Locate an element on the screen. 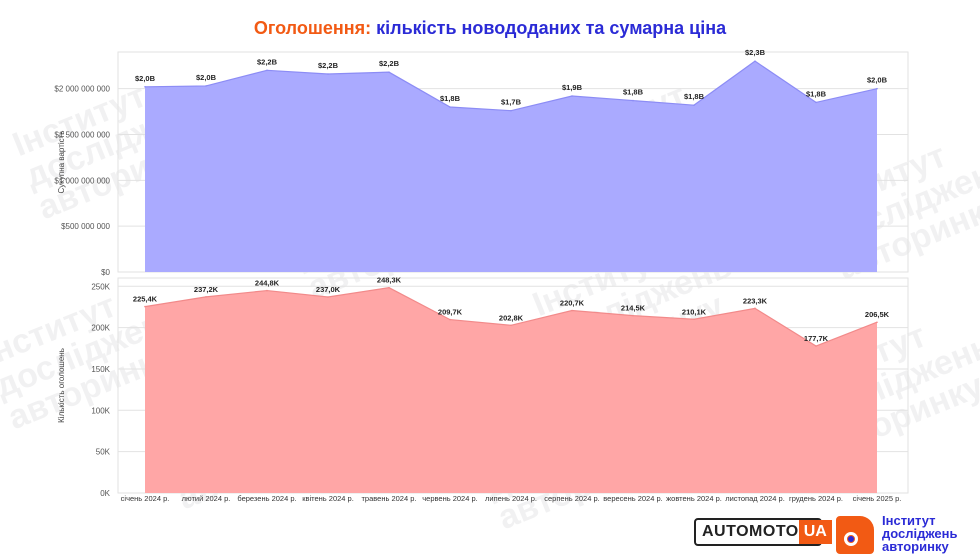 Image resolution: width=980 pixels, height=560 pixels. top-ytick-label: $0 is located at coordinates (105, 272).